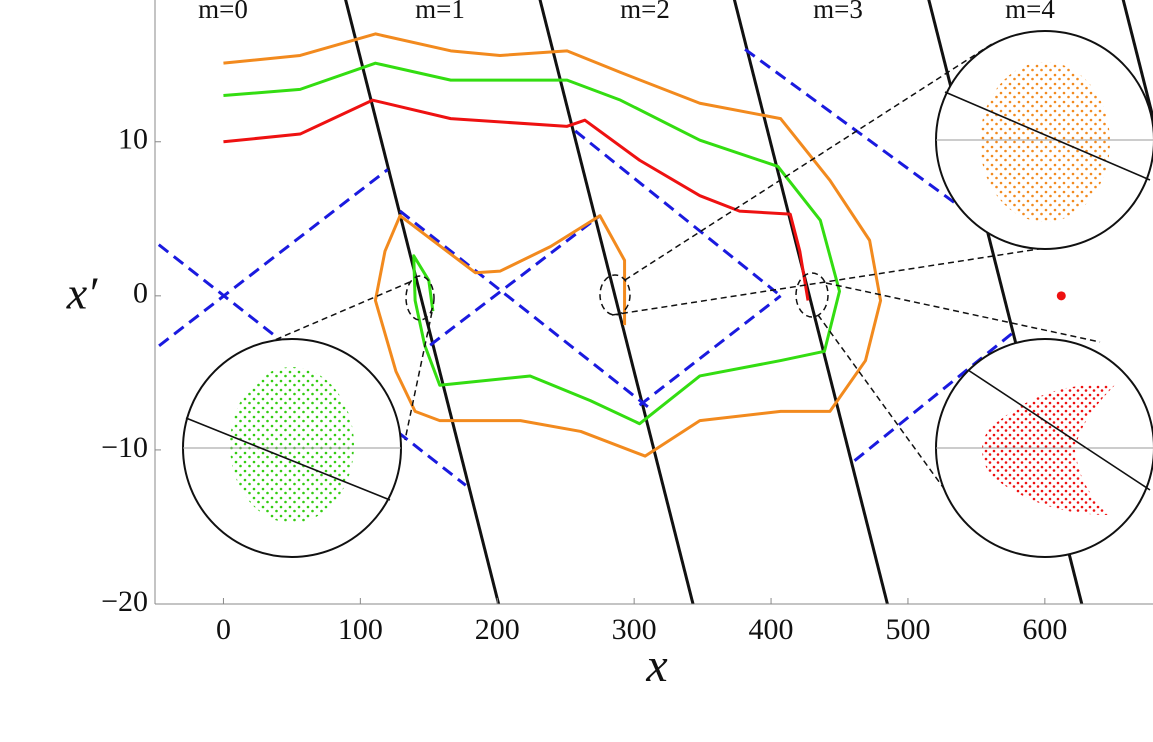 This screenshot has width=1153, height=742. Describe the element at coordinates (771, 629) in the screenshot. I see `x-tick-label: 400` at that location.